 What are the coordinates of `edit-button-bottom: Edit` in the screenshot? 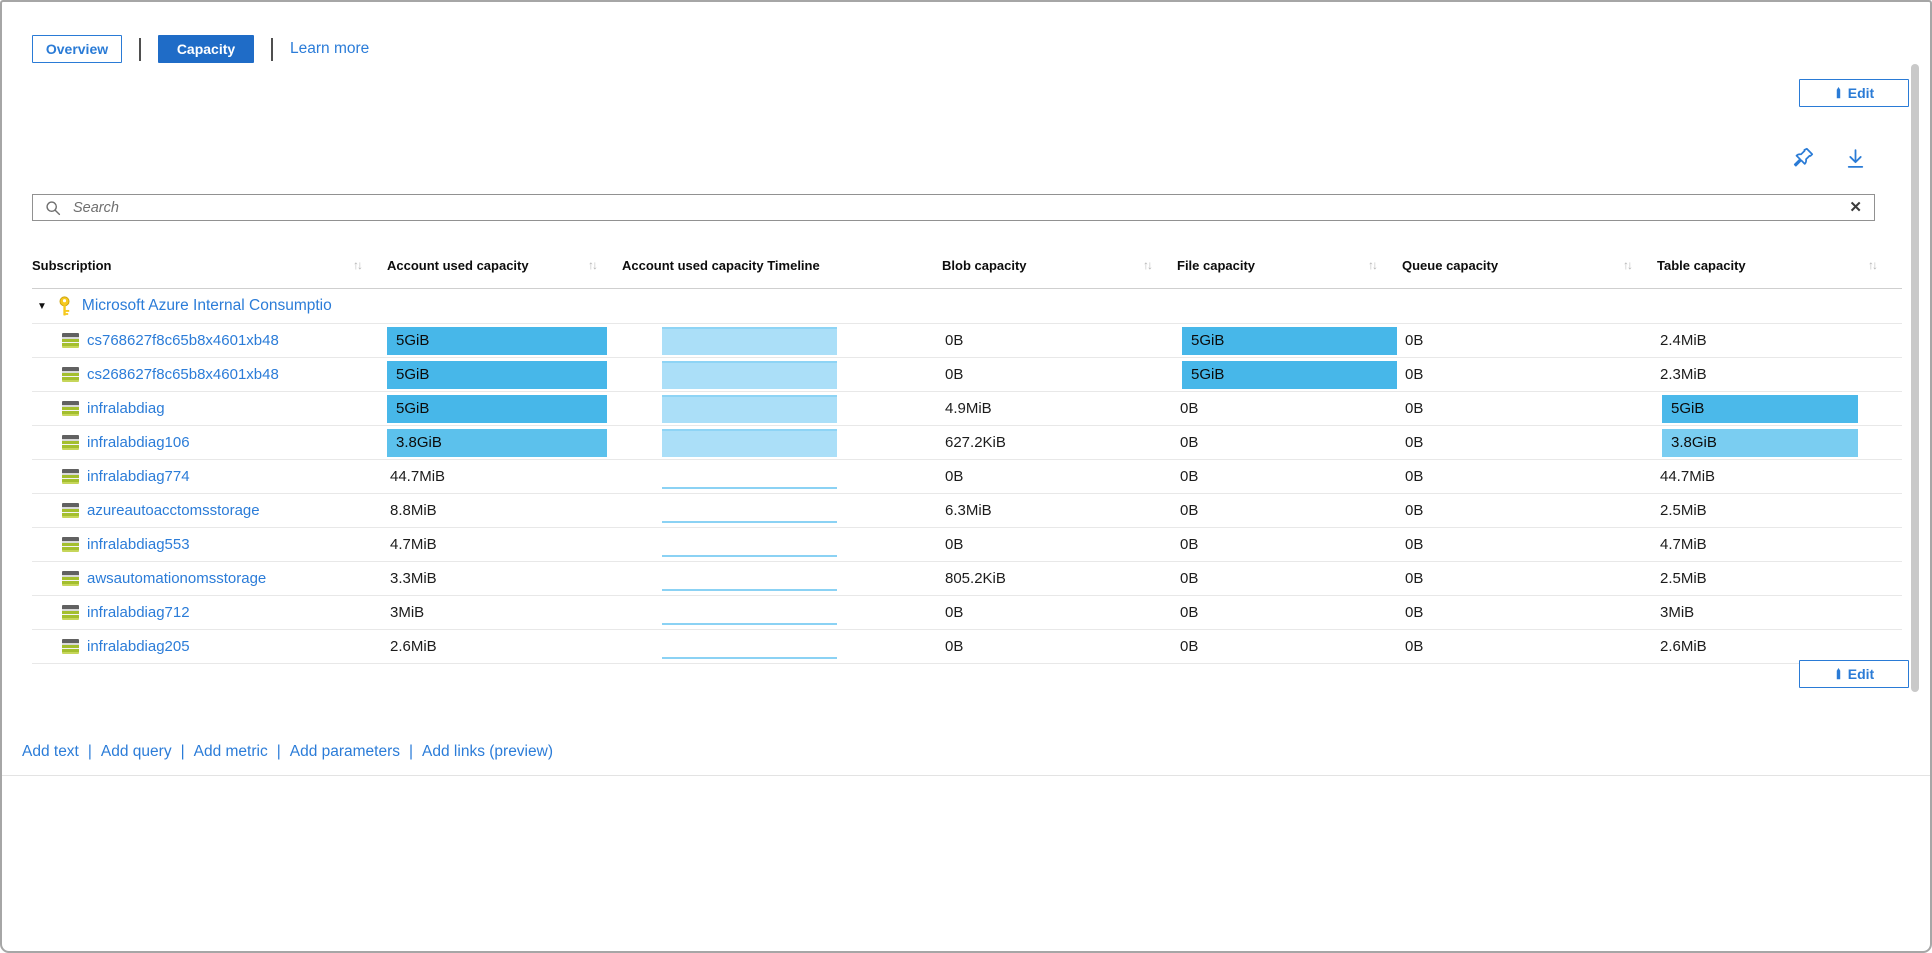 It's located at (1854, 674).